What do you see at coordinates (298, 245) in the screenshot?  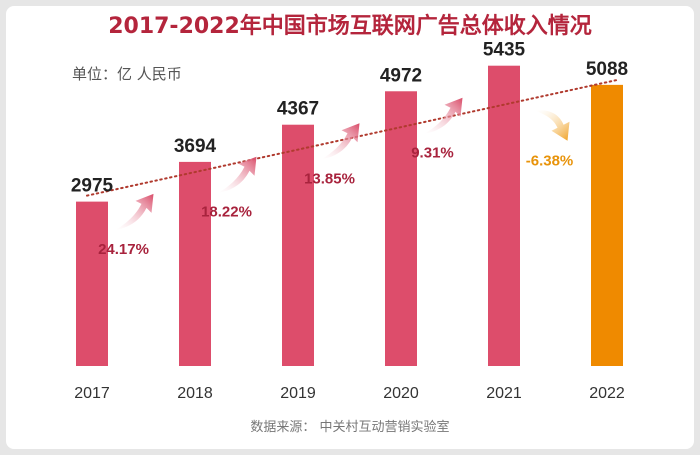 I see `bar-2019` at bounding box center [298, 245].